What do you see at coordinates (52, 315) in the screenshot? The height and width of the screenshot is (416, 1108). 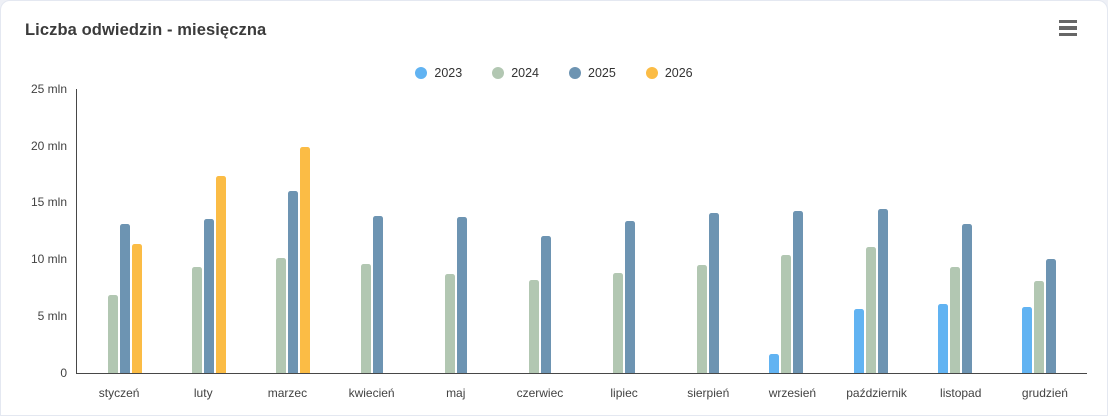 I see `y-tick-label: 5 mln` at bounding box center [52, 315].